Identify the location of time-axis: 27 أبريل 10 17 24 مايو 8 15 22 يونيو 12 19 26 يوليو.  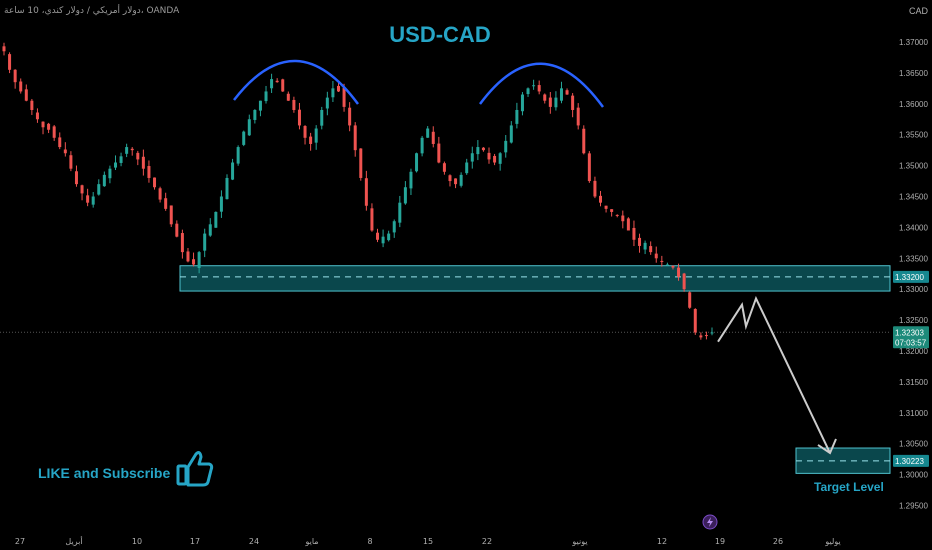
(428, 541).